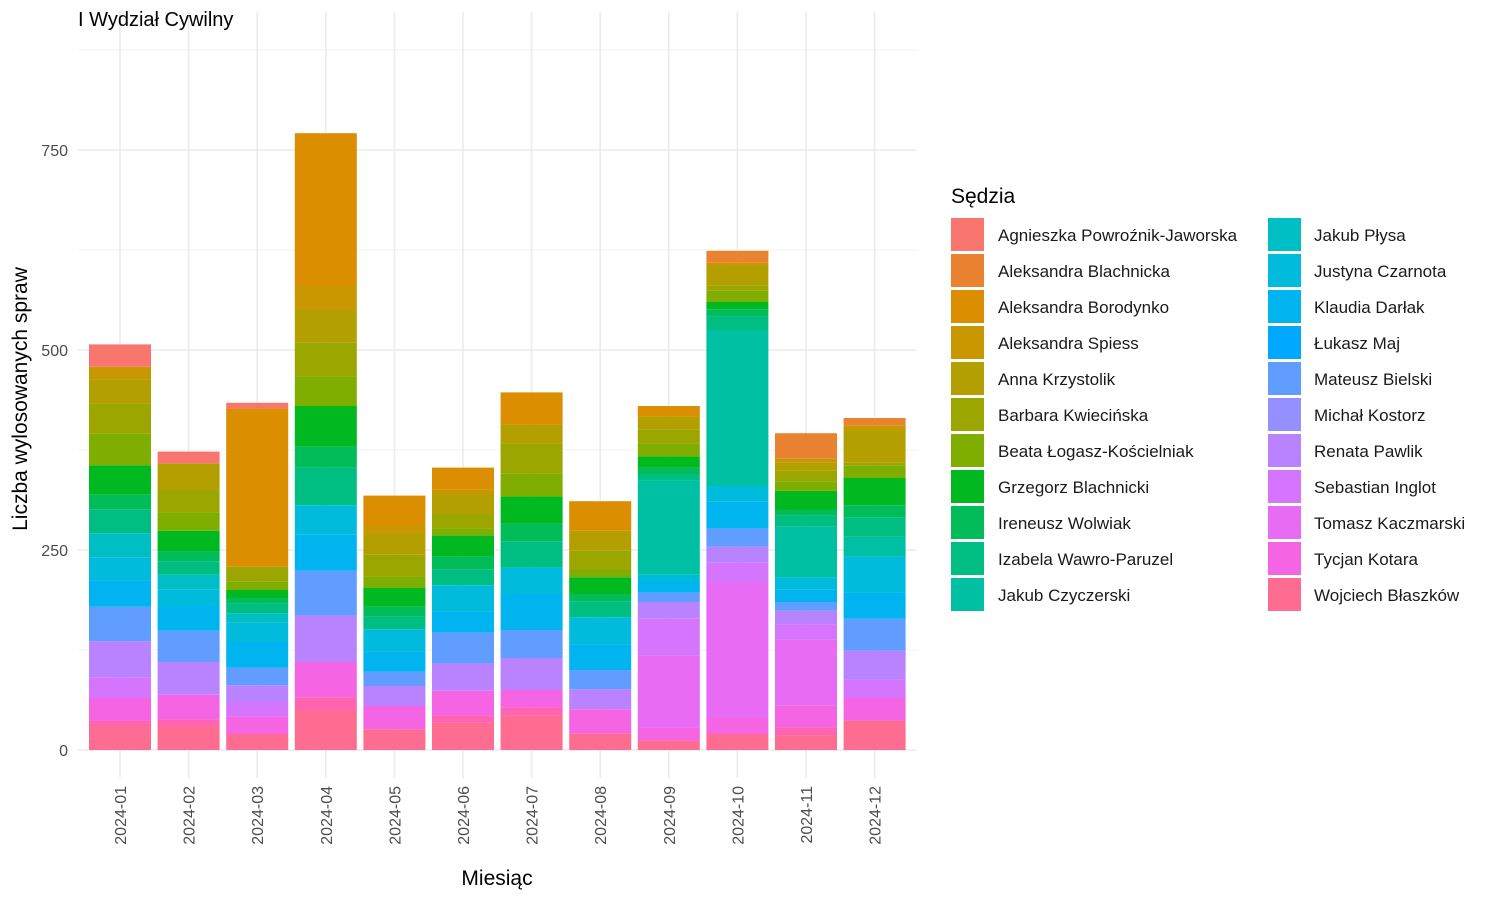 The image size is (1500, 900). Describe the element at coordinates (1118, 235) in the screenshot. I see `legend-label: Agnieszka Powroźnik-Jaworska` at that location.